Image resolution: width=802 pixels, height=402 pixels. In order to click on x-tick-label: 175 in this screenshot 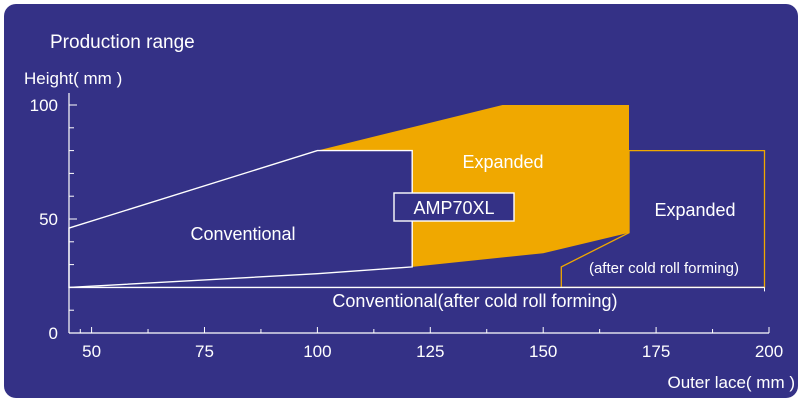, I will do `click(656, 351)`.